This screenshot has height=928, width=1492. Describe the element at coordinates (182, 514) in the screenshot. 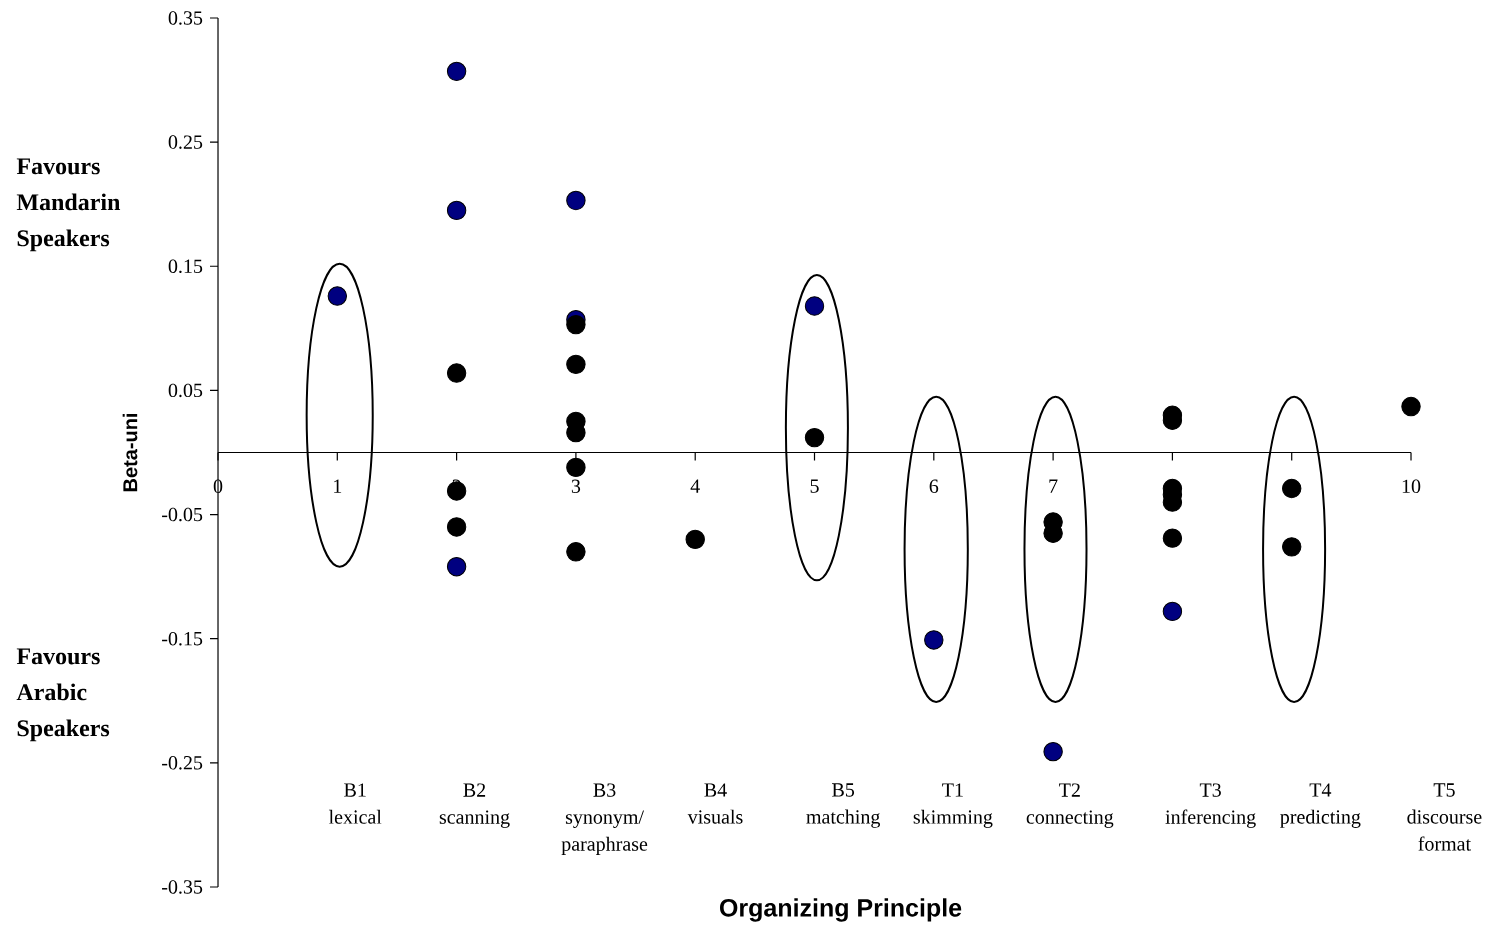

I see `y-tick-label: -0.05` at that location.